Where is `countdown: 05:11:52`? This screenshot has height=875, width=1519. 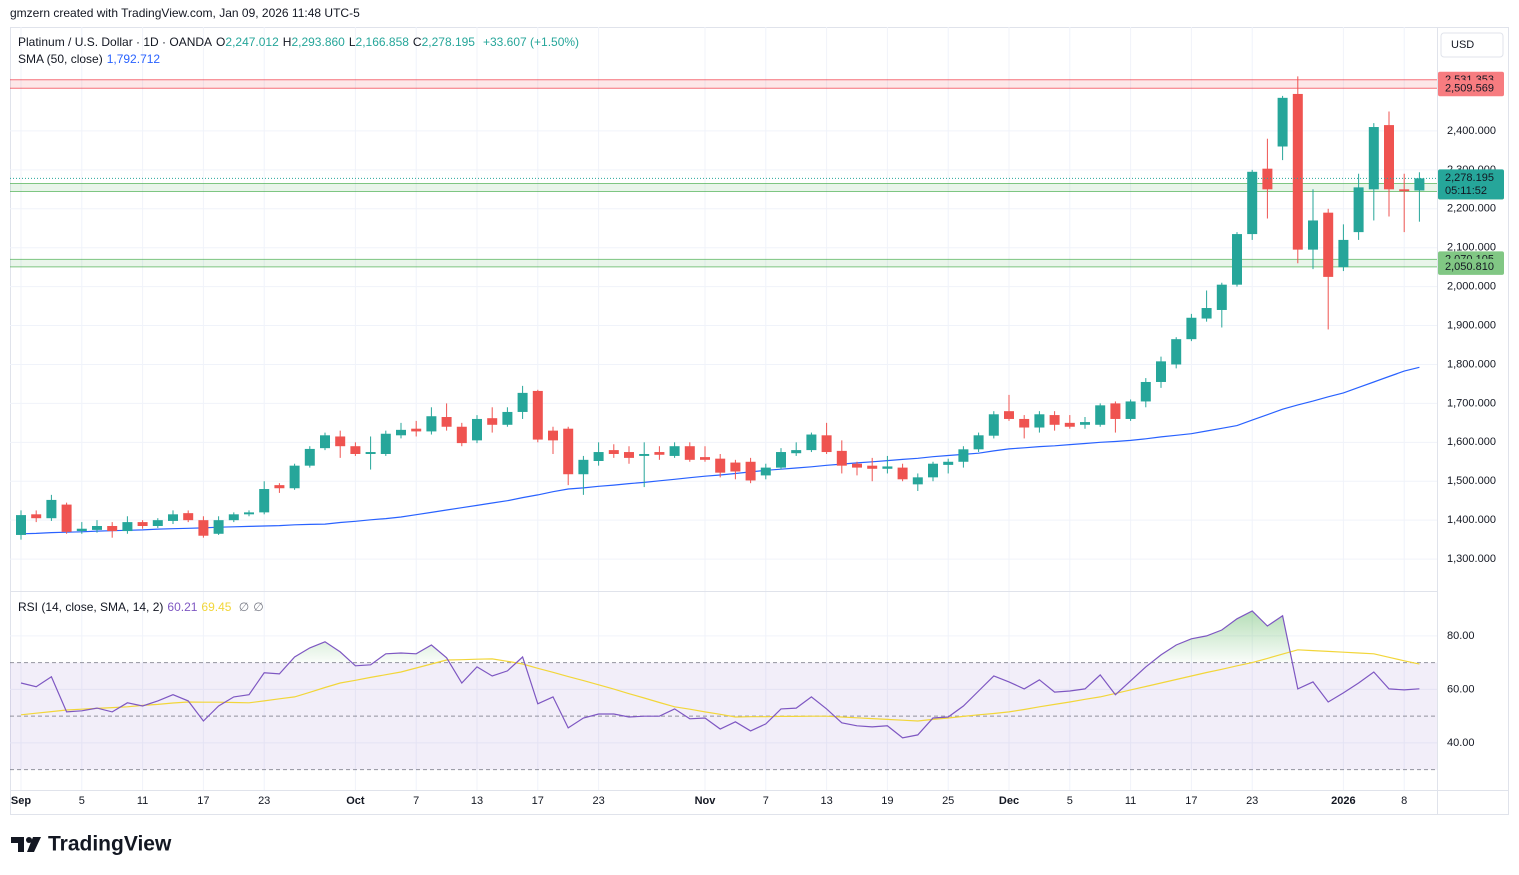
countdown: 05:11:52 is located at coordinates (1466, 191).